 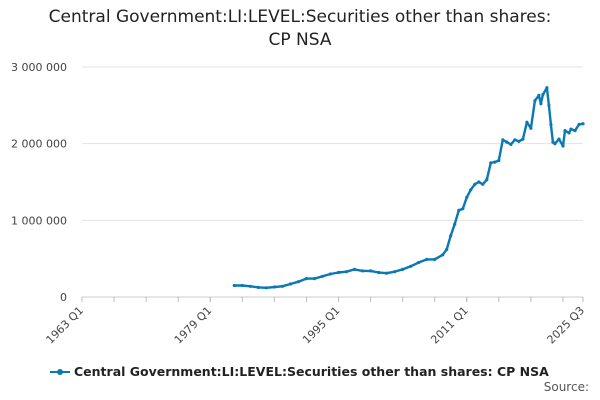 I want to click on legend-swatch, so click(x=60, y=372).